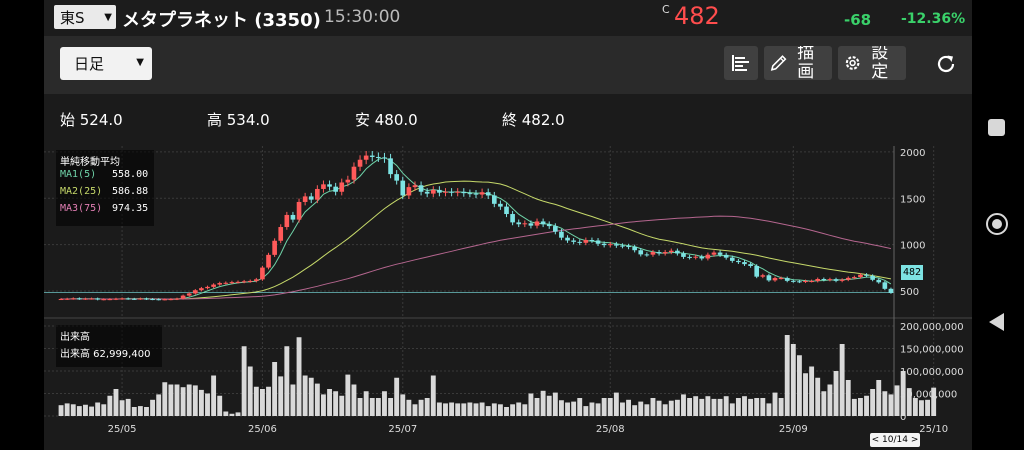 The height and width of the screenshot is (450, 1024). Describe the element at coordinates (895, 440) in the screenshot. I see `date-cursor-tag: < 10/14 >` at that location.